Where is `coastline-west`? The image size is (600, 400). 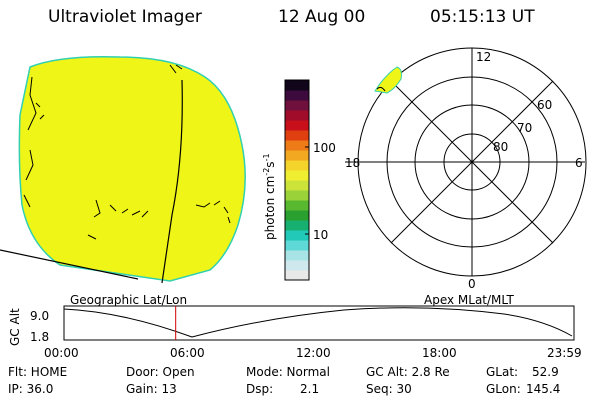 coastline-west is located at coordinates (30, 142).